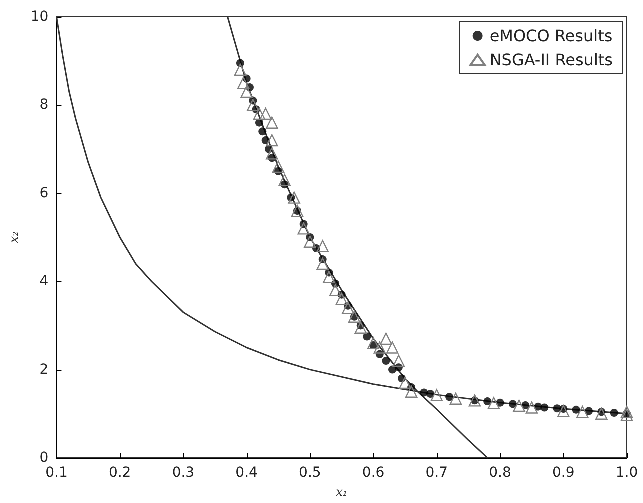  What do you see at coordinates (247, 473) in the screenshot?
I see `x-tick-label: 0.4` at bounding box center [247, 473].